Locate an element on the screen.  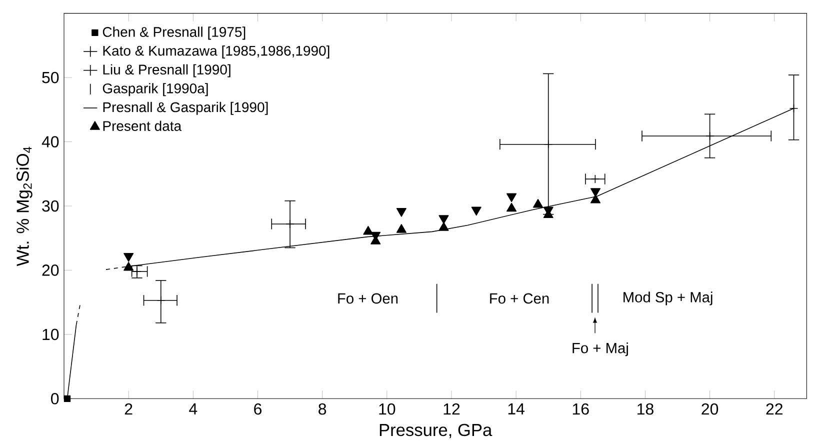
x-tick-label: 20 is located at coordinates (710, 409).